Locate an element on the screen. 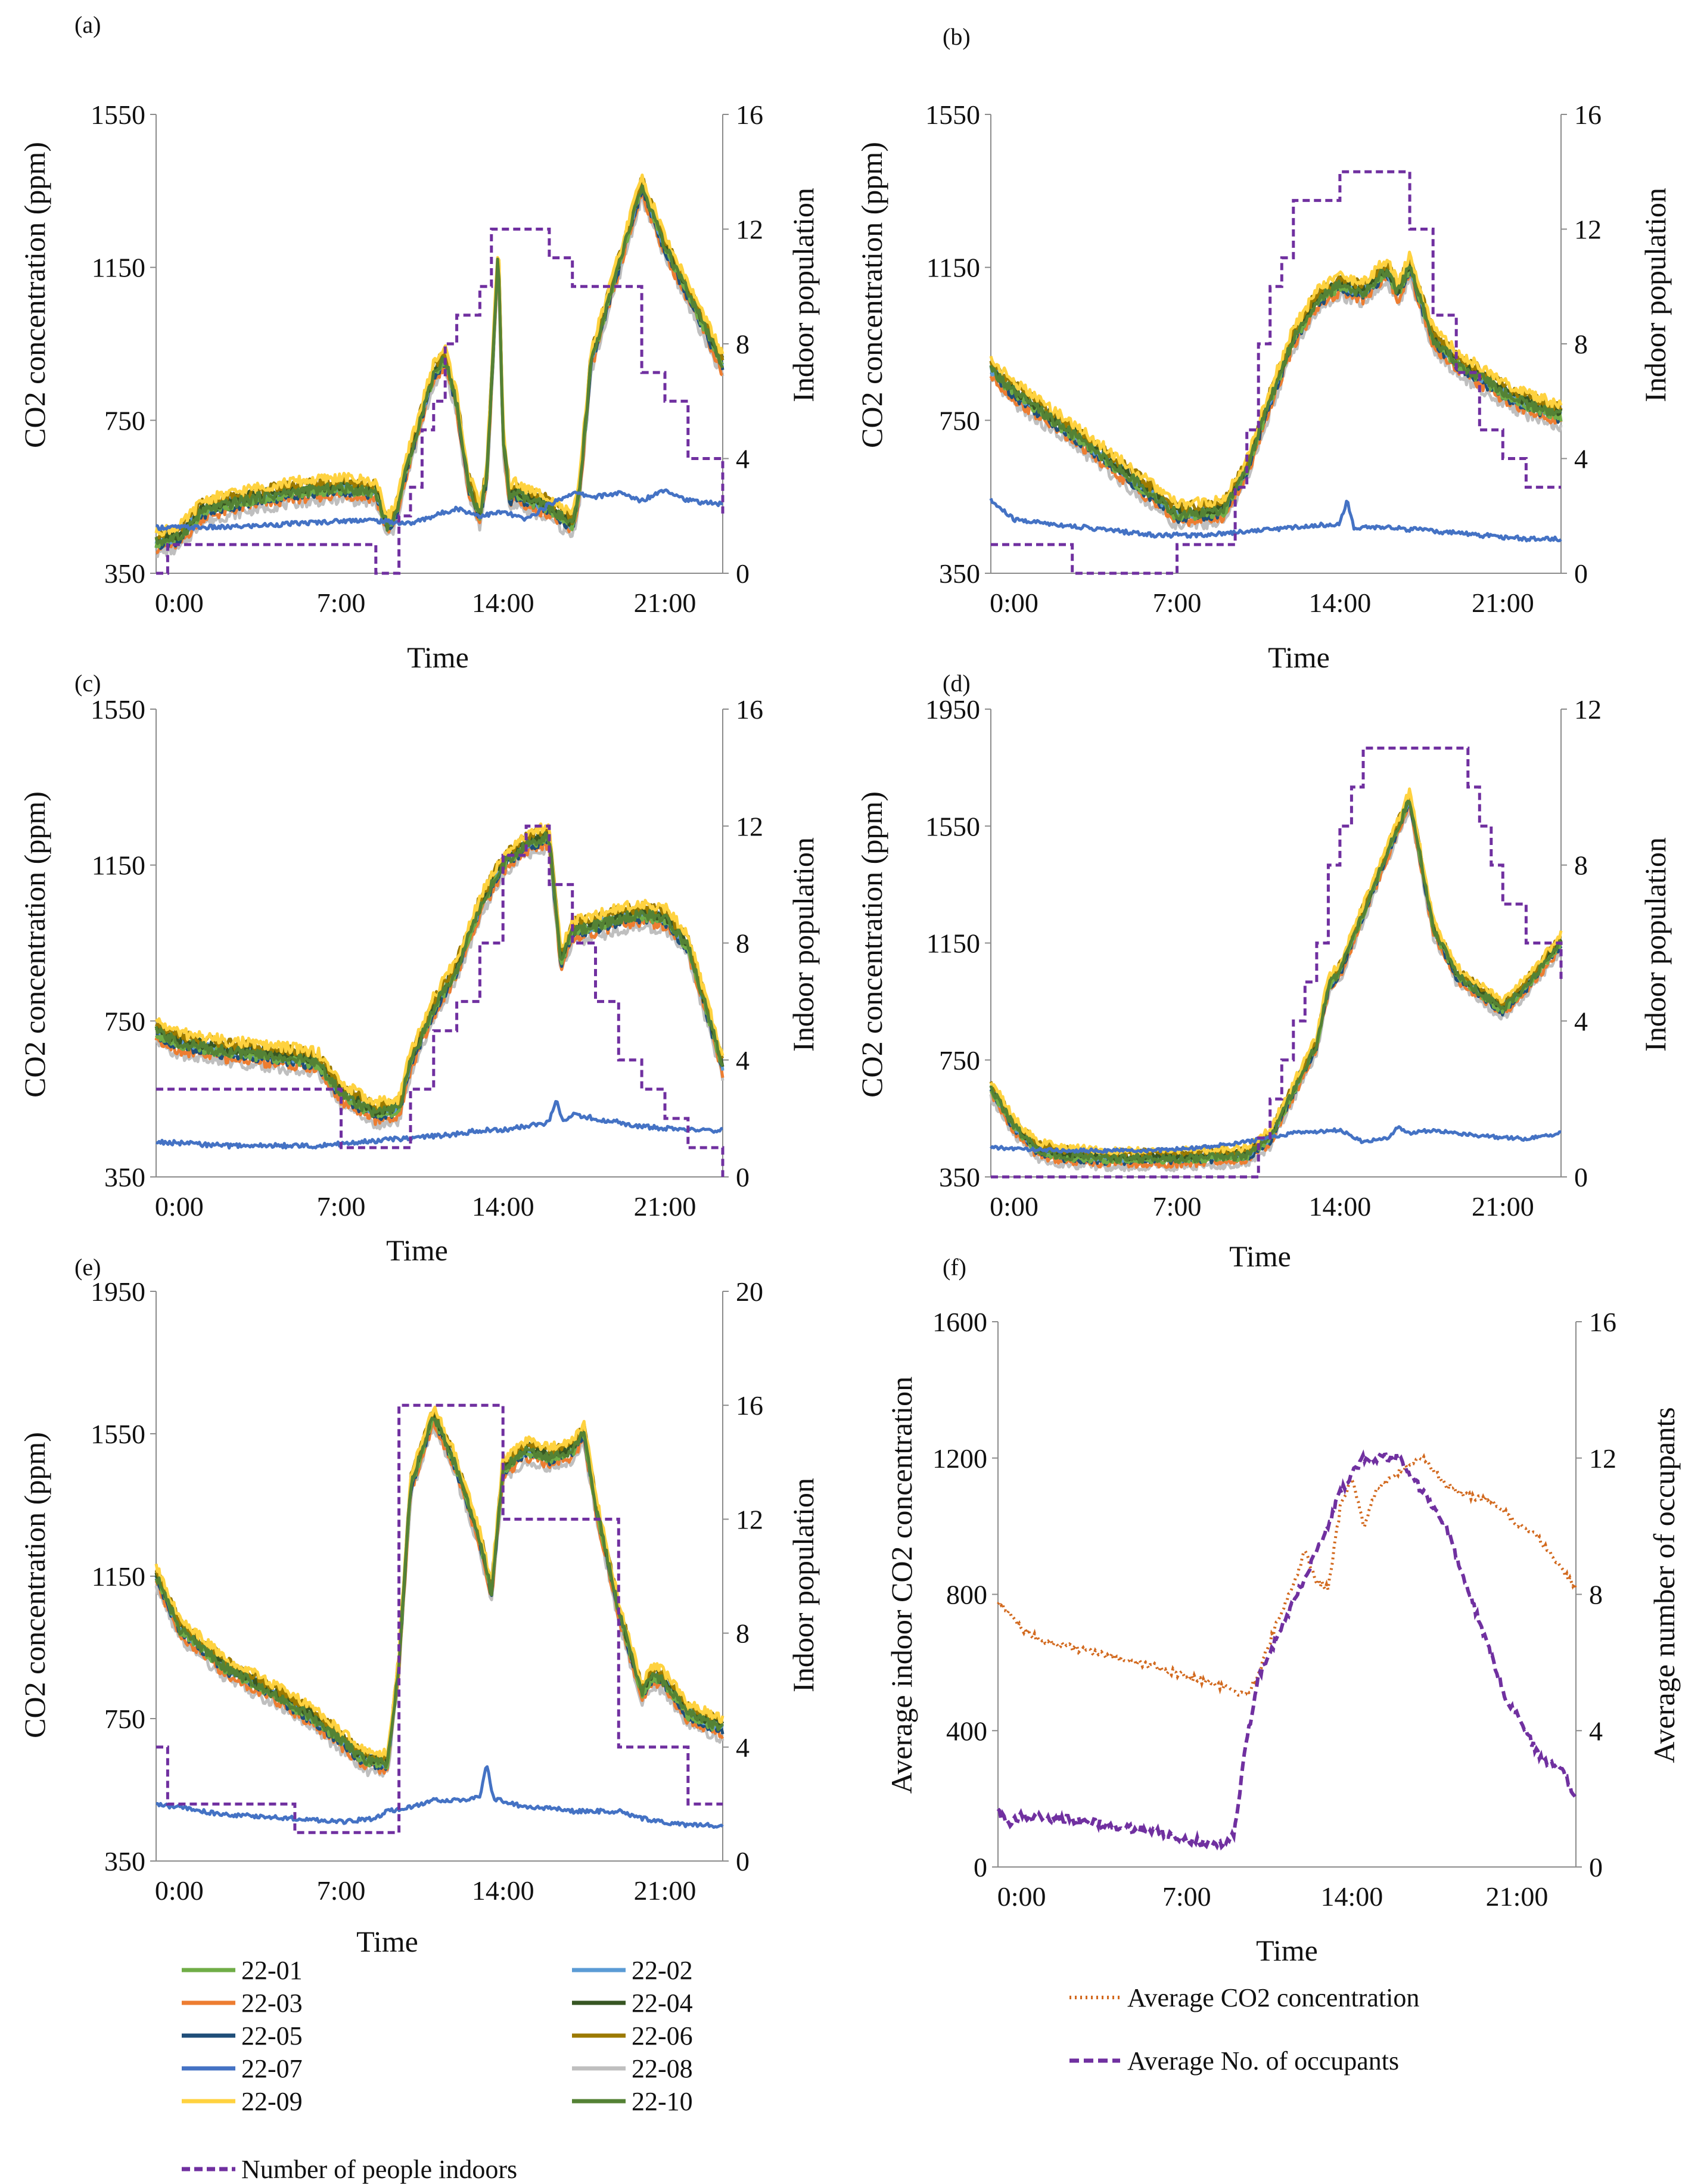 The image size is (1707, 2184). legend-label-22-02: 22-02 is located at coordinates (662, 1970).